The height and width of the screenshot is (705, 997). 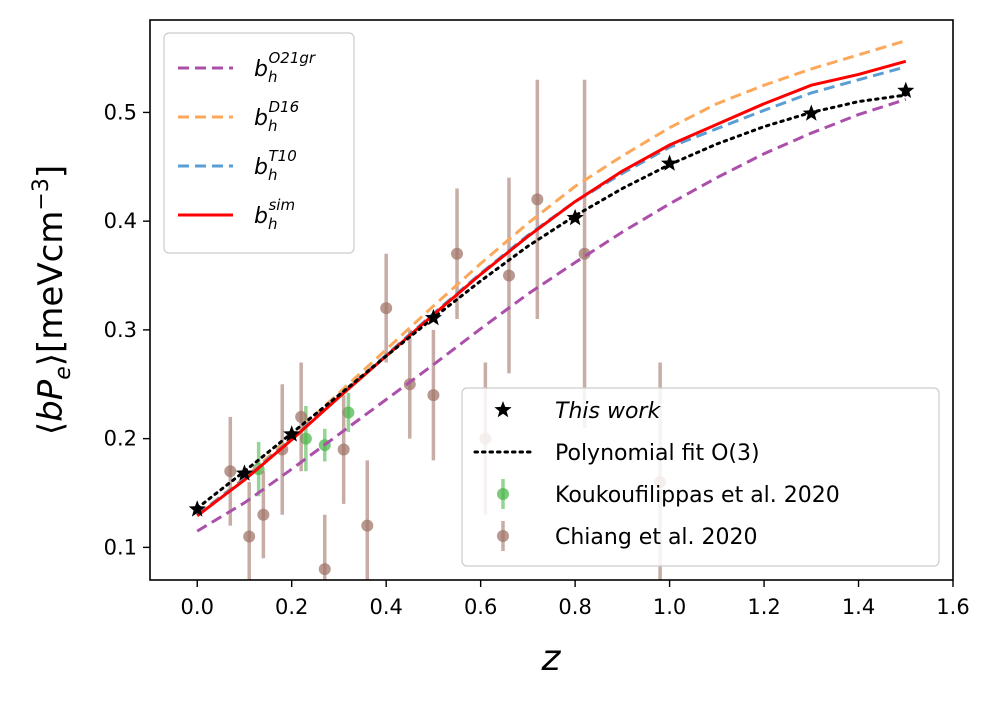 What do you see at coordinates (120, 439) in the screenshot?
I see `y-tick-label: 0.2` at bounding box center [120, 439].